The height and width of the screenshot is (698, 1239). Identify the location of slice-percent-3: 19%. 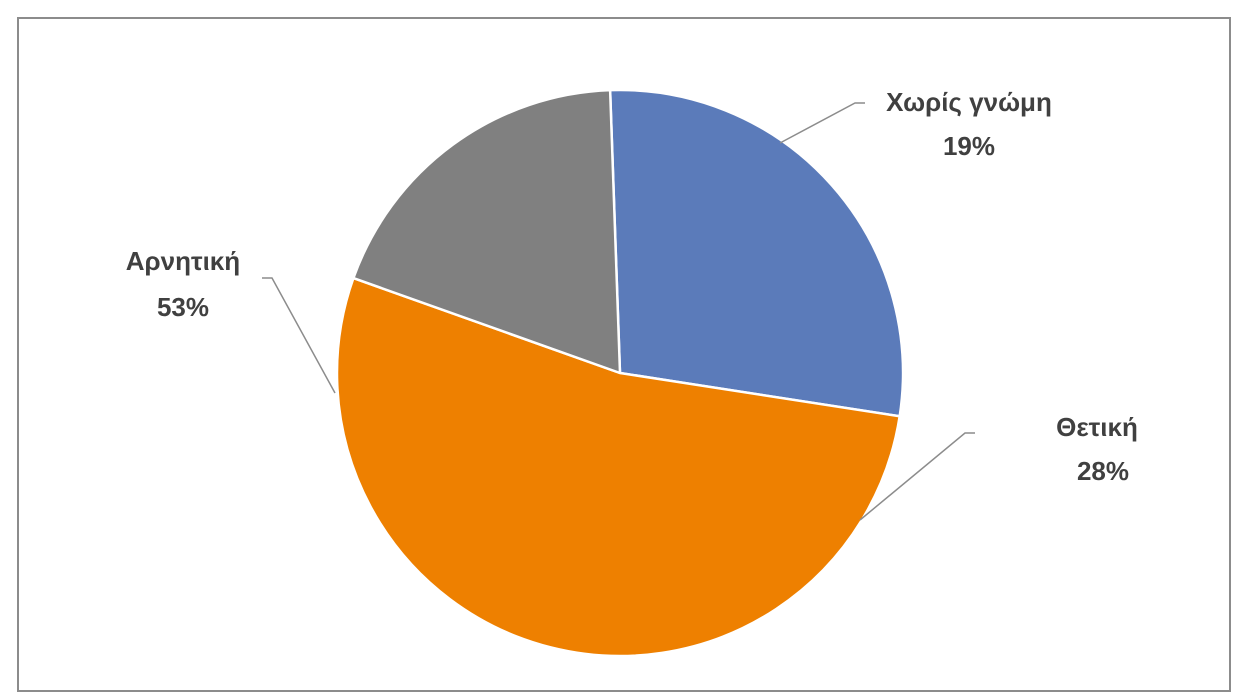
(969, 146).